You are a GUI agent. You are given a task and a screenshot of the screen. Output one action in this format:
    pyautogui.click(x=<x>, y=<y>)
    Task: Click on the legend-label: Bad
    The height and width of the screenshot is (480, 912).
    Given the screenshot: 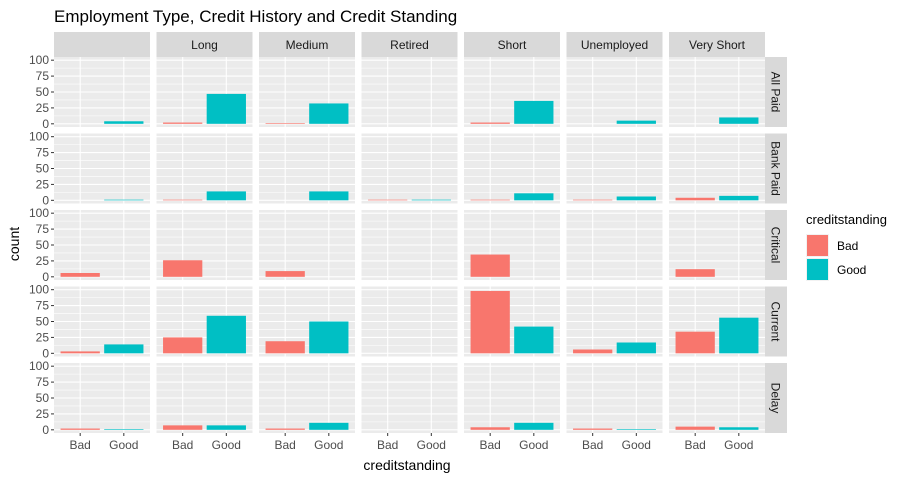 What is the action you would take?
    pyautogui.click(x=847, y=246)
    